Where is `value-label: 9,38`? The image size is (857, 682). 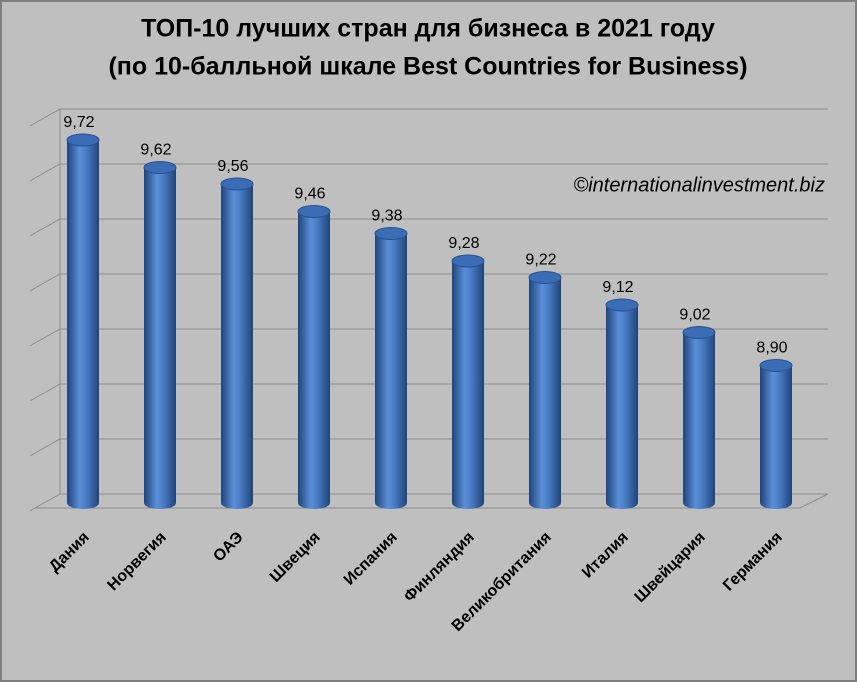 value-label: 9,38 is located at coordinates (386, 216).